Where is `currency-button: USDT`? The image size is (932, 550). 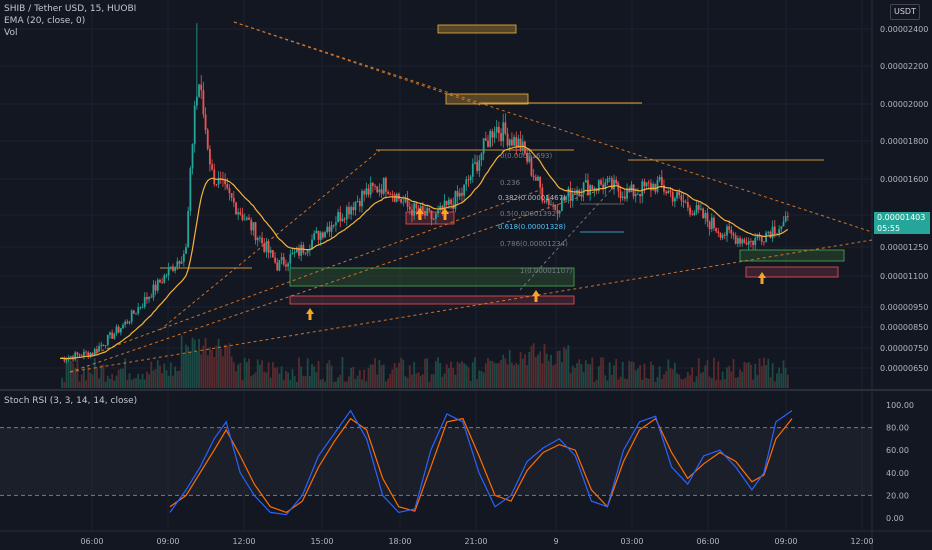 currency-button: USDT is located at coordinates (905, 12).